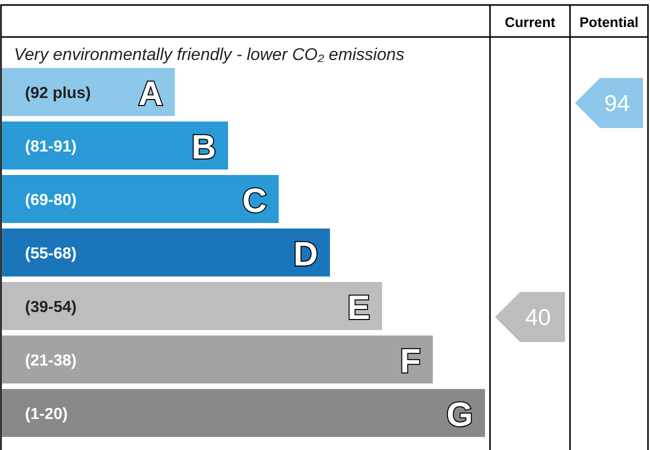 This screenshot has width=650, height=450. I want to click on annotation: C, so click(254, 201).